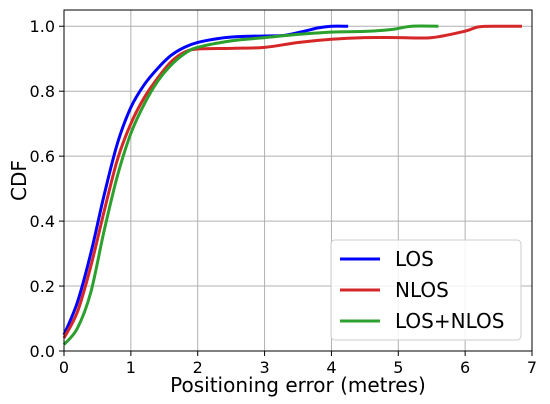 The image size is (550, 404). Describe the element at coordinates (414, 259) in the screenshot. I see `legend-label: LOS` at that location.